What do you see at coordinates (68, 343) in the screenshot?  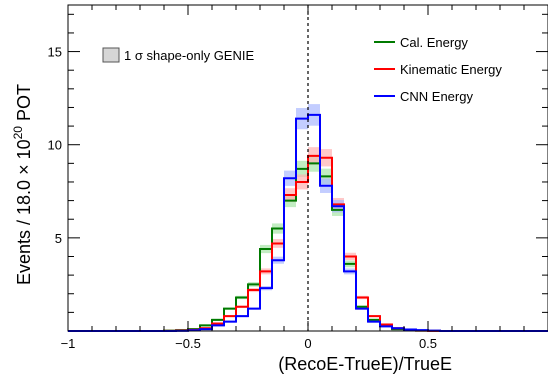 I see `x-tick-label: −1` at bounding box center [68, 343].